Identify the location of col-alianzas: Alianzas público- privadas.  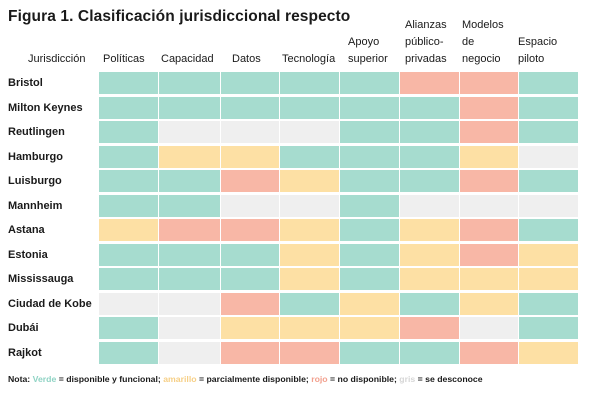
(426, 42).